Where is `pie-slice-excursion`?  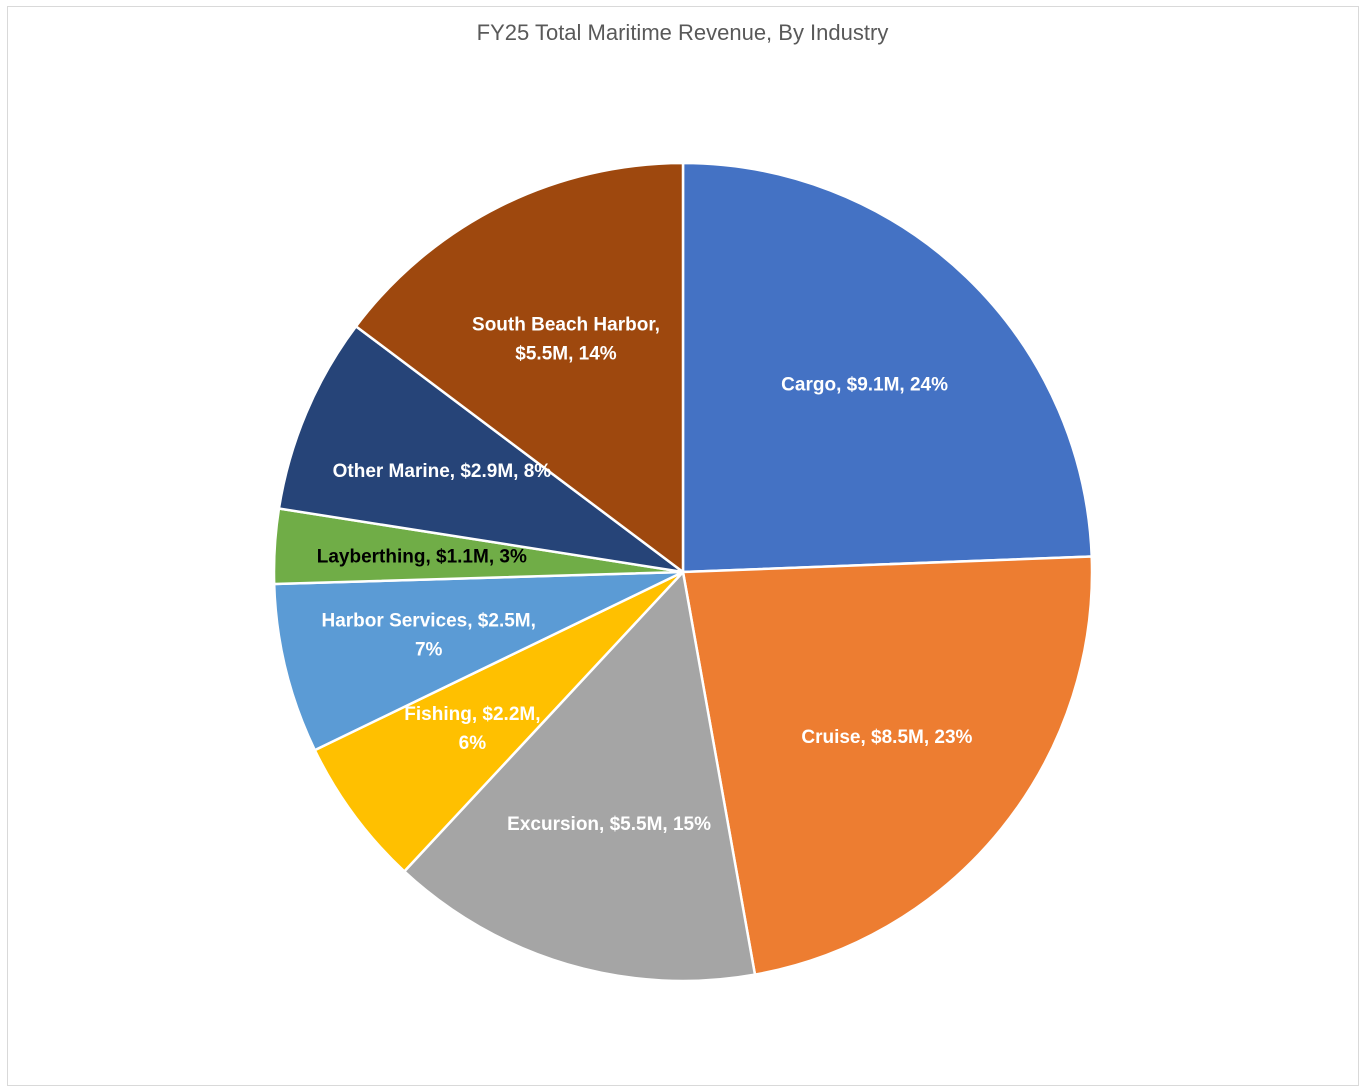 pie-slice-excursion is located at coordinates (580, 776).